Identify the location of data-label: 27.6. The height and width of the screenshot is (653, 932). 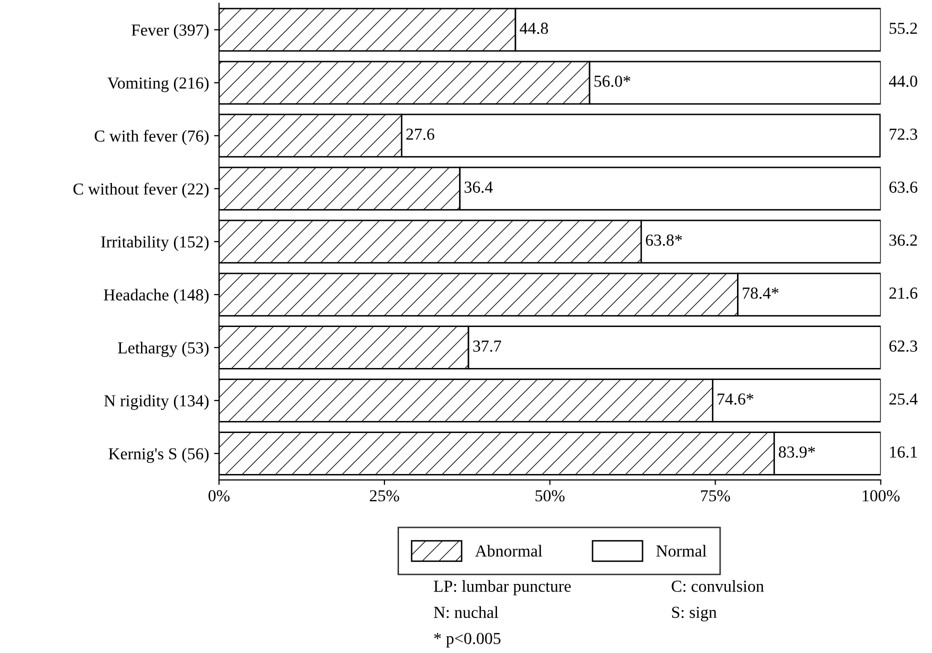
(420, 134).